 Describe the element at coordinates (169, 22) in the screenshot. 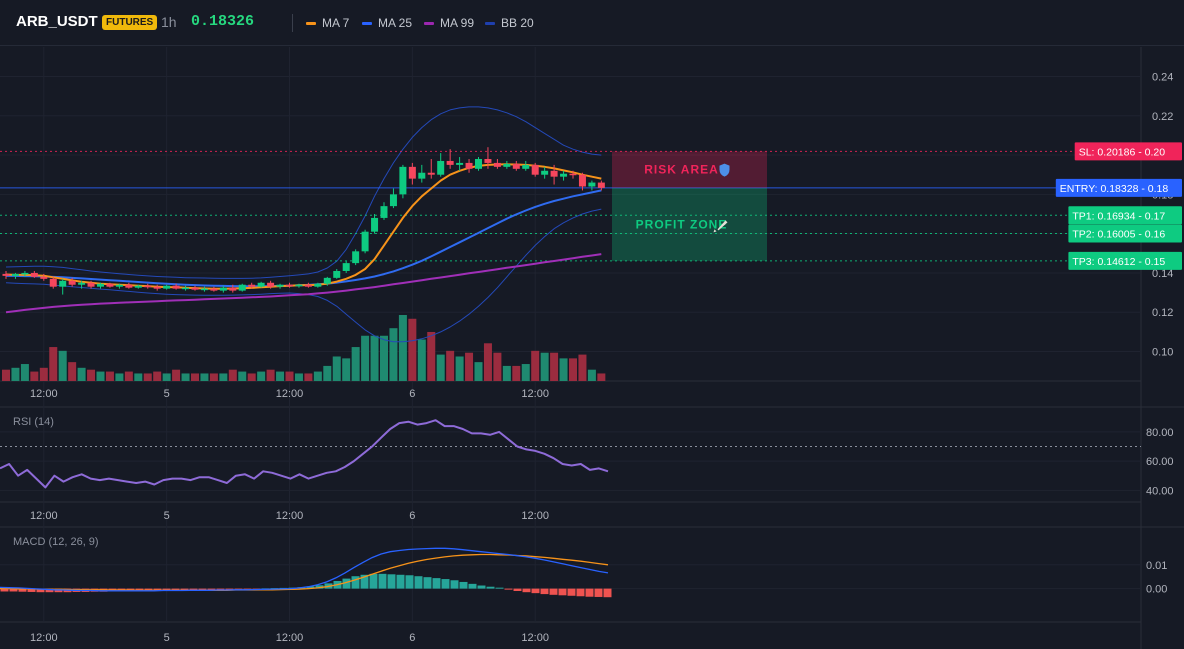

I see `timeframe-selector: 1h` at that location.